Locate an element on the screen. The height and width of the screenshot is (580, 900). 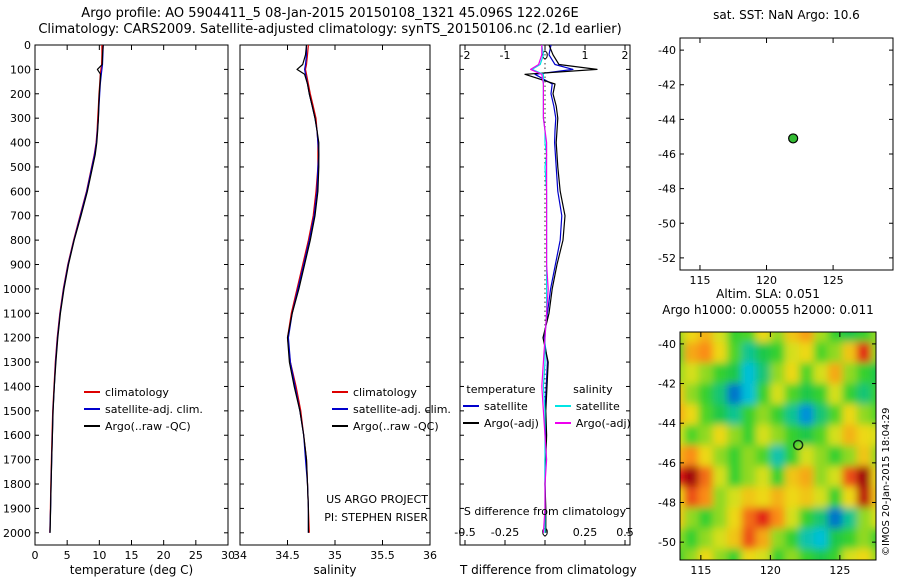
svg-text: -2 is located at coordinates (465, 55).